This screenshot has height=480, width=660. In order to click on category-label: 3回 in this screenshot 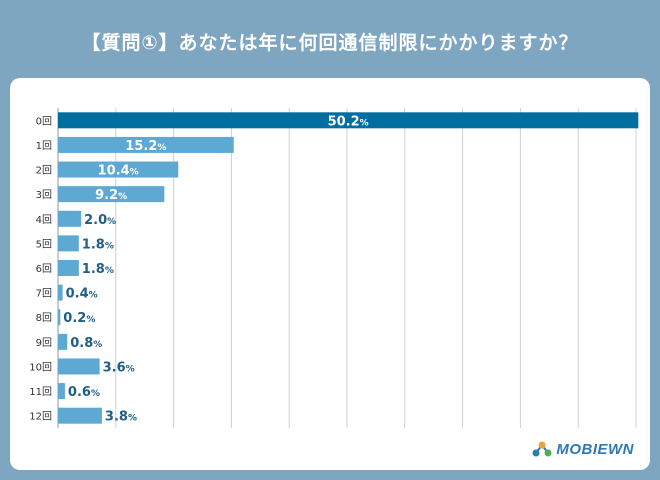, I will do `click(44, 195)`.